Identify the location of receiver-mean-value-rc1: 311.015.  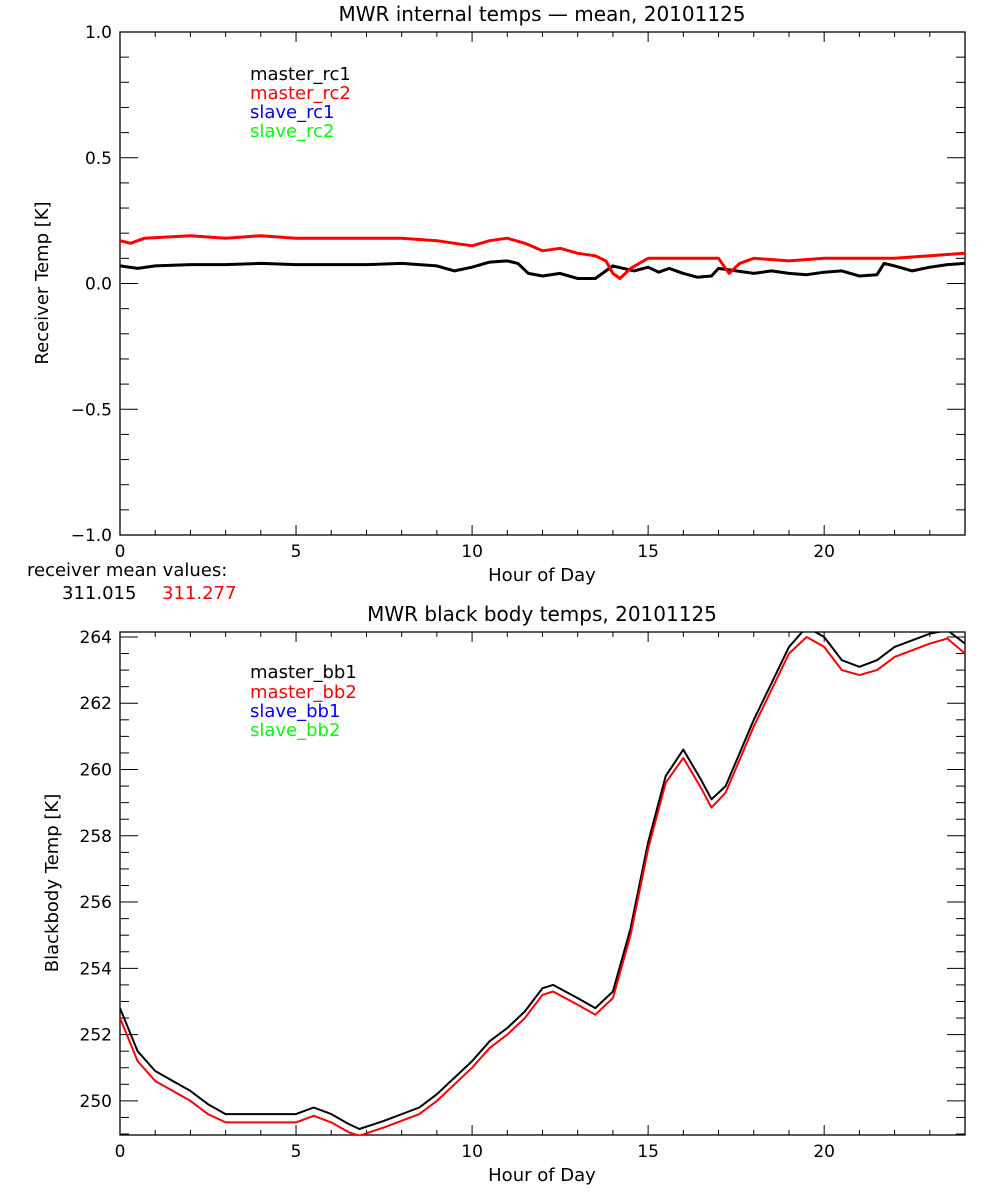
(99, 593).